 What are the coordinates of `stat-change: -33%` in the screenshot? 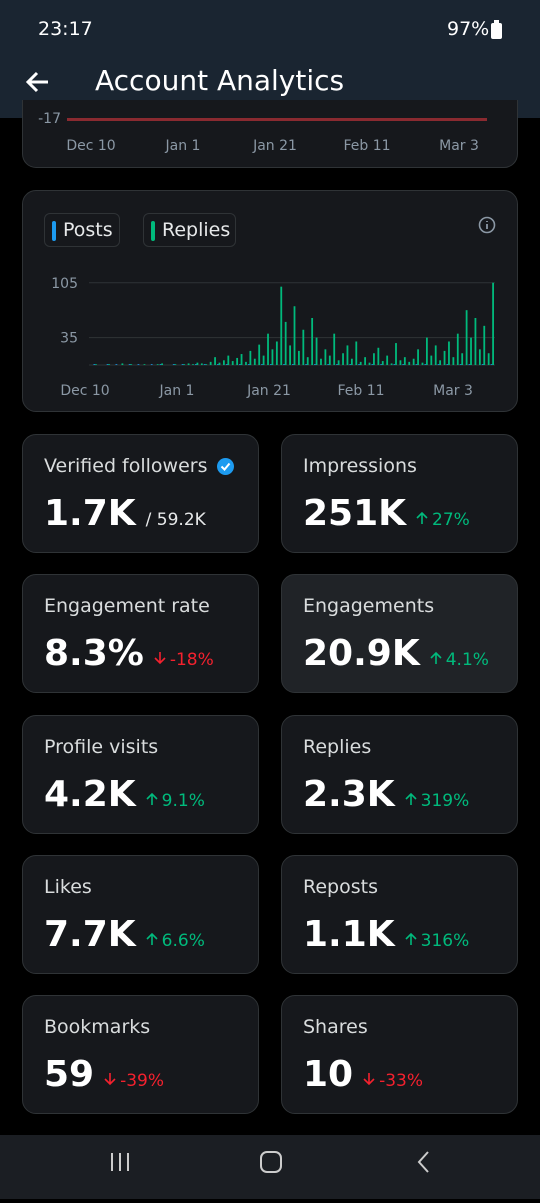 It's located at (393, 1081).